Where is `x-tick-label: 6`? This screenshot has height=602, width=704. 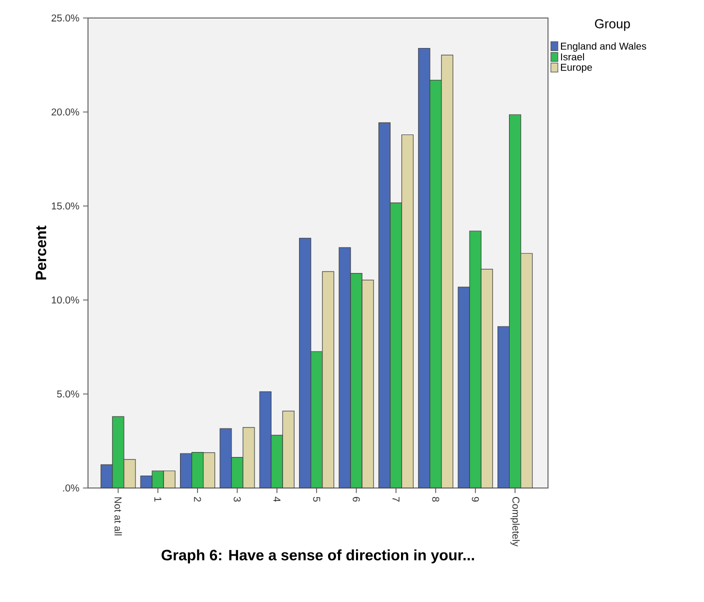 x-tick-label: 6 is located at coordinates (356, 499).